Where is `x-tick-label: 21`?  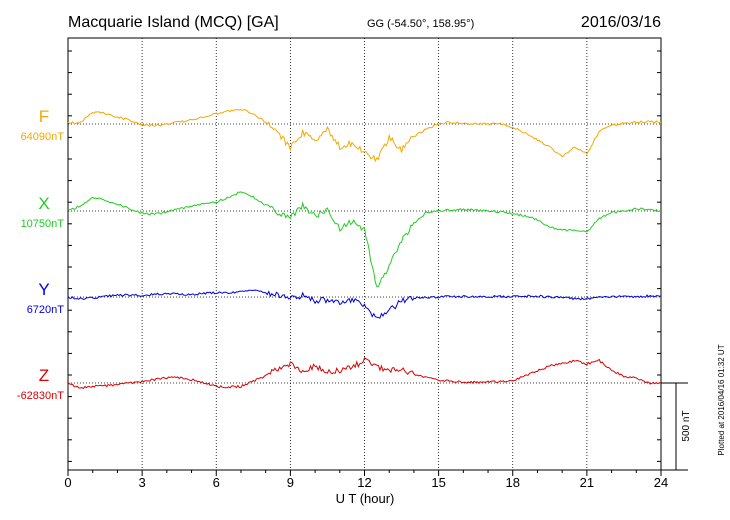 x-tick-label: 21 is located at coordinates (587, 482).